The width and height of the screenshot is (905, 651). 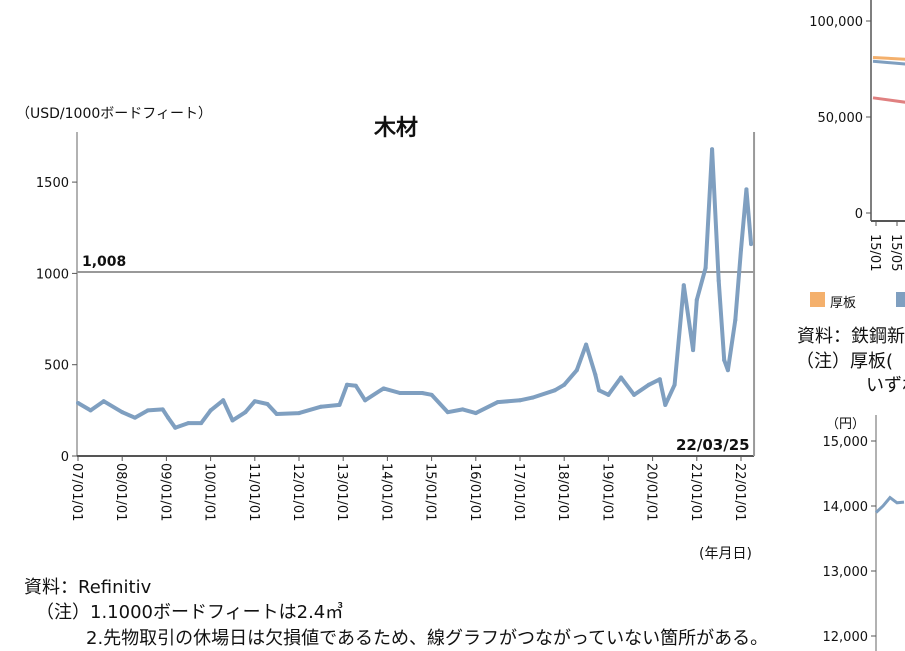 I want to click on x-tick-label: 09/01/01, so click(x=164, y=492).